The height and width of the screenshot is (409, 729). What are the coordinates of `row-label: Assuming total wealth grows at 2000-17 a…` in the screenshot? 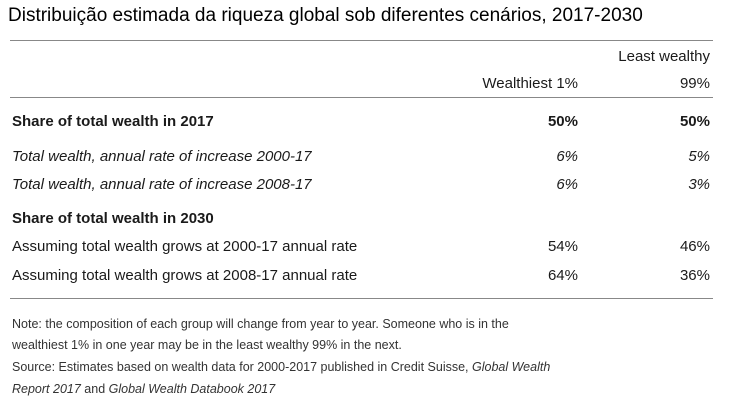 It's located at (185, 246).